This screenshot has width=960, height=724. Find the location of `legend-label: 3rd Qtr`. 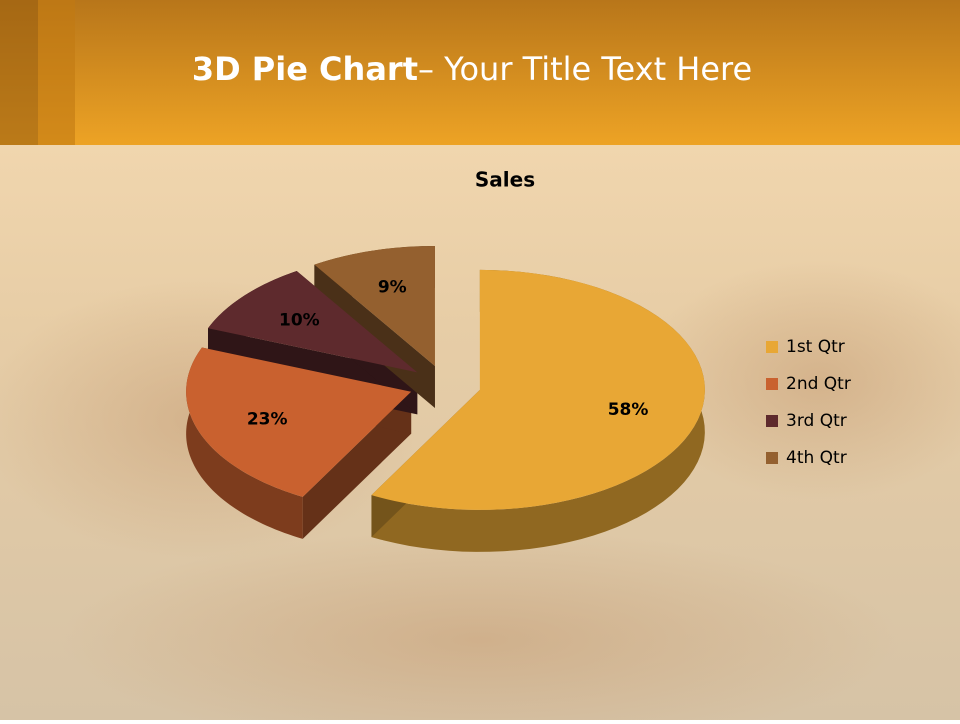

legend-label: 3rd Qtr is located at coordinates (816, 421).